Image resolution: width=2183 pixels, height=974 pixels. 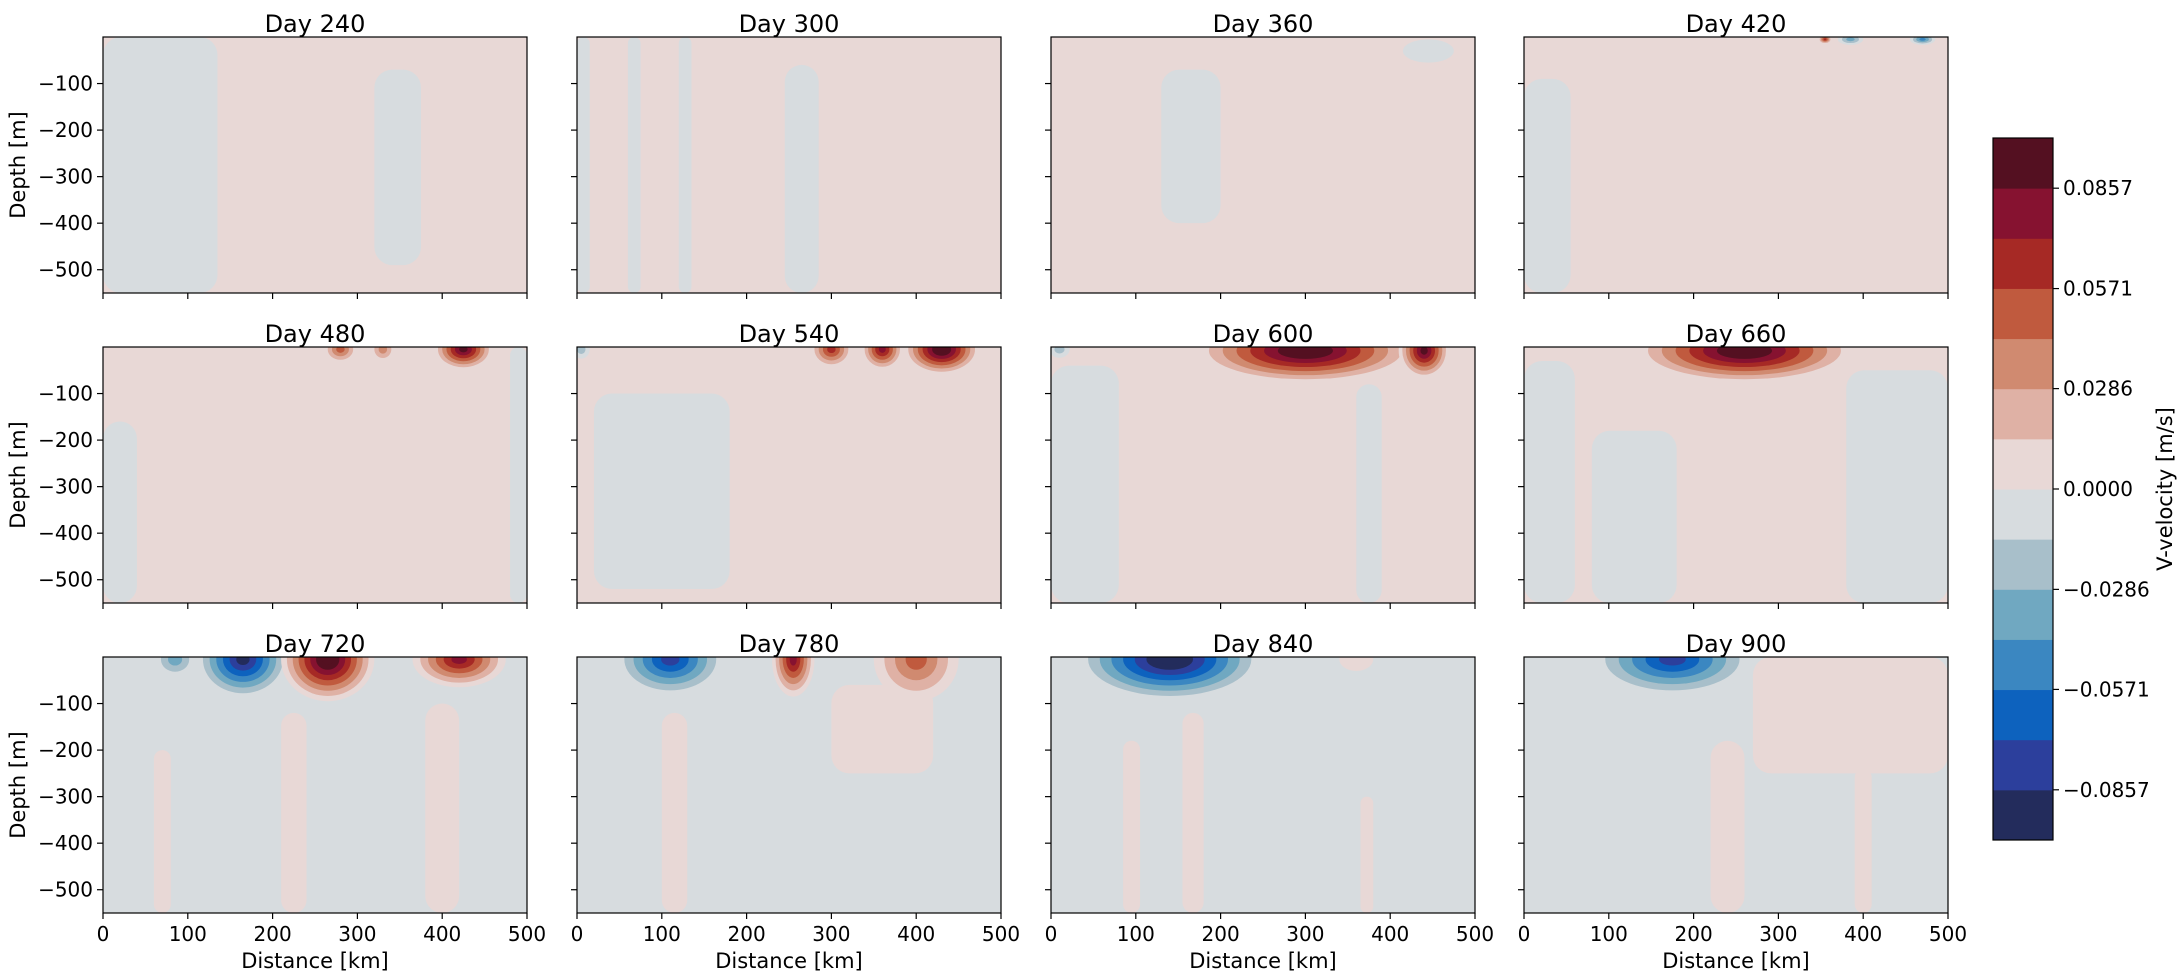 What do you see at coordinates (786, 464) in the screenshot?
I see `panel: Day 540` at bounding box center [786, 464].